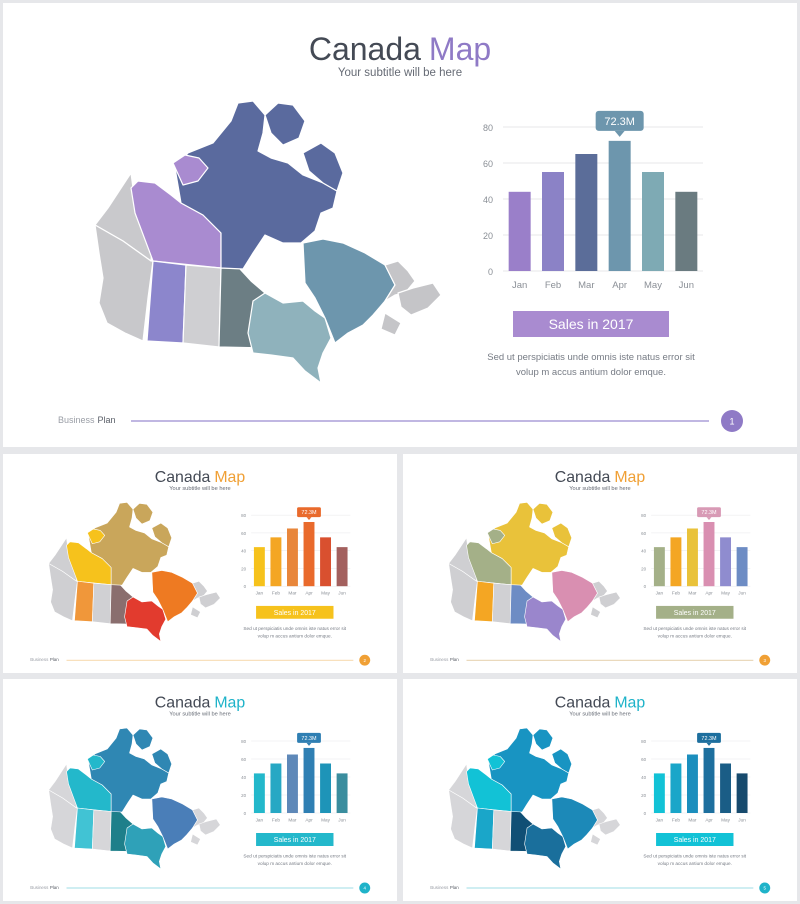 The width and height of the screenshot is (800, 904). I want to click on y-tick-label: 80, so click(243, 515).